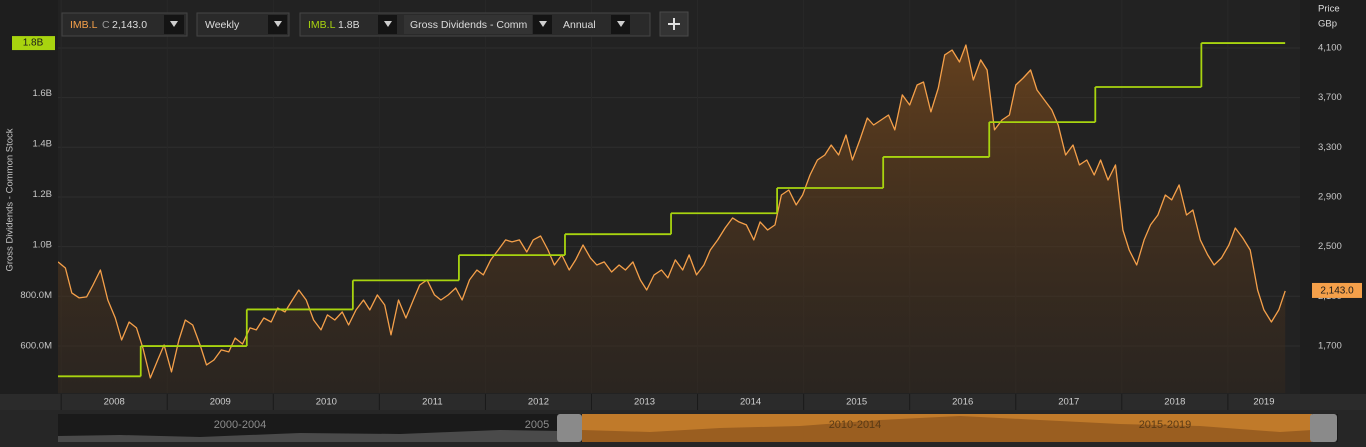 This screenshot has height=447, width=1366. What do you see at coordinates (1174, 402) in the screenshot?
I see `x-tick-label: 2018` at bounding box center [1174, 402].